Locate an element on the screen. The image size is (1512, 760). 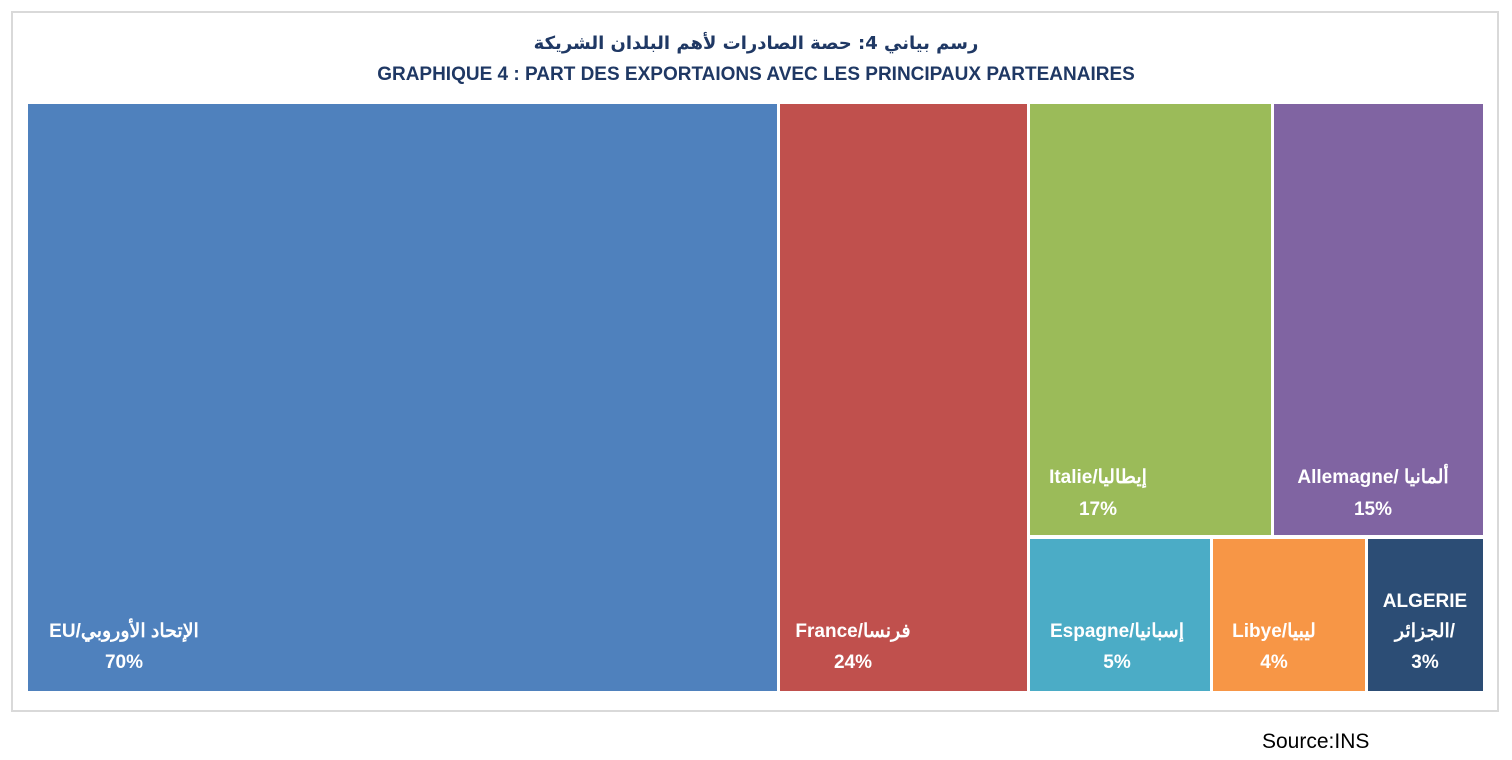
tile-label-libye: Libye/ليبيا is located at coordinates (1274, 631).